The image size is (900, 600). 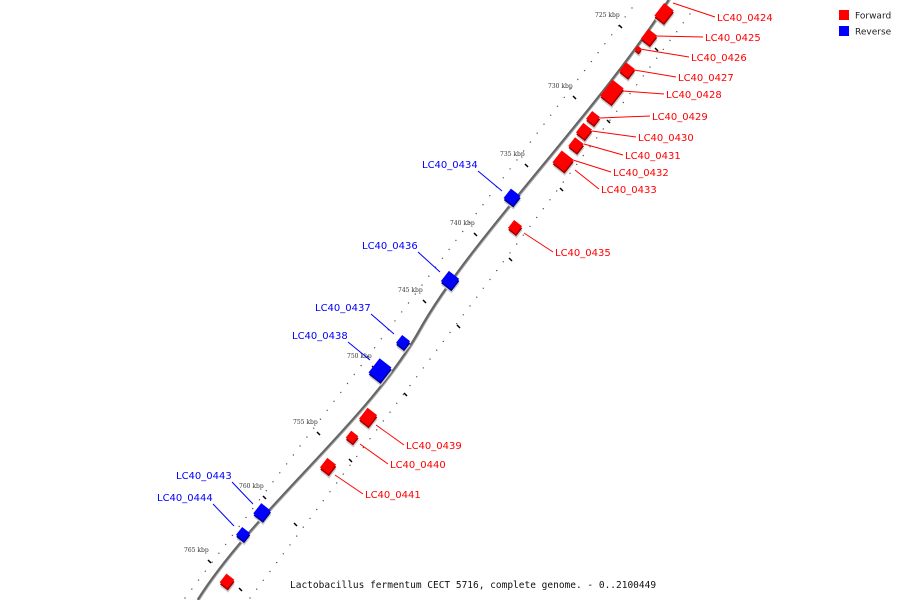 What do you see at coordinates (450, 165) in the screenshot?
I see `reverse-gene-label: LC40_0434` at bounding box center [450, 165].